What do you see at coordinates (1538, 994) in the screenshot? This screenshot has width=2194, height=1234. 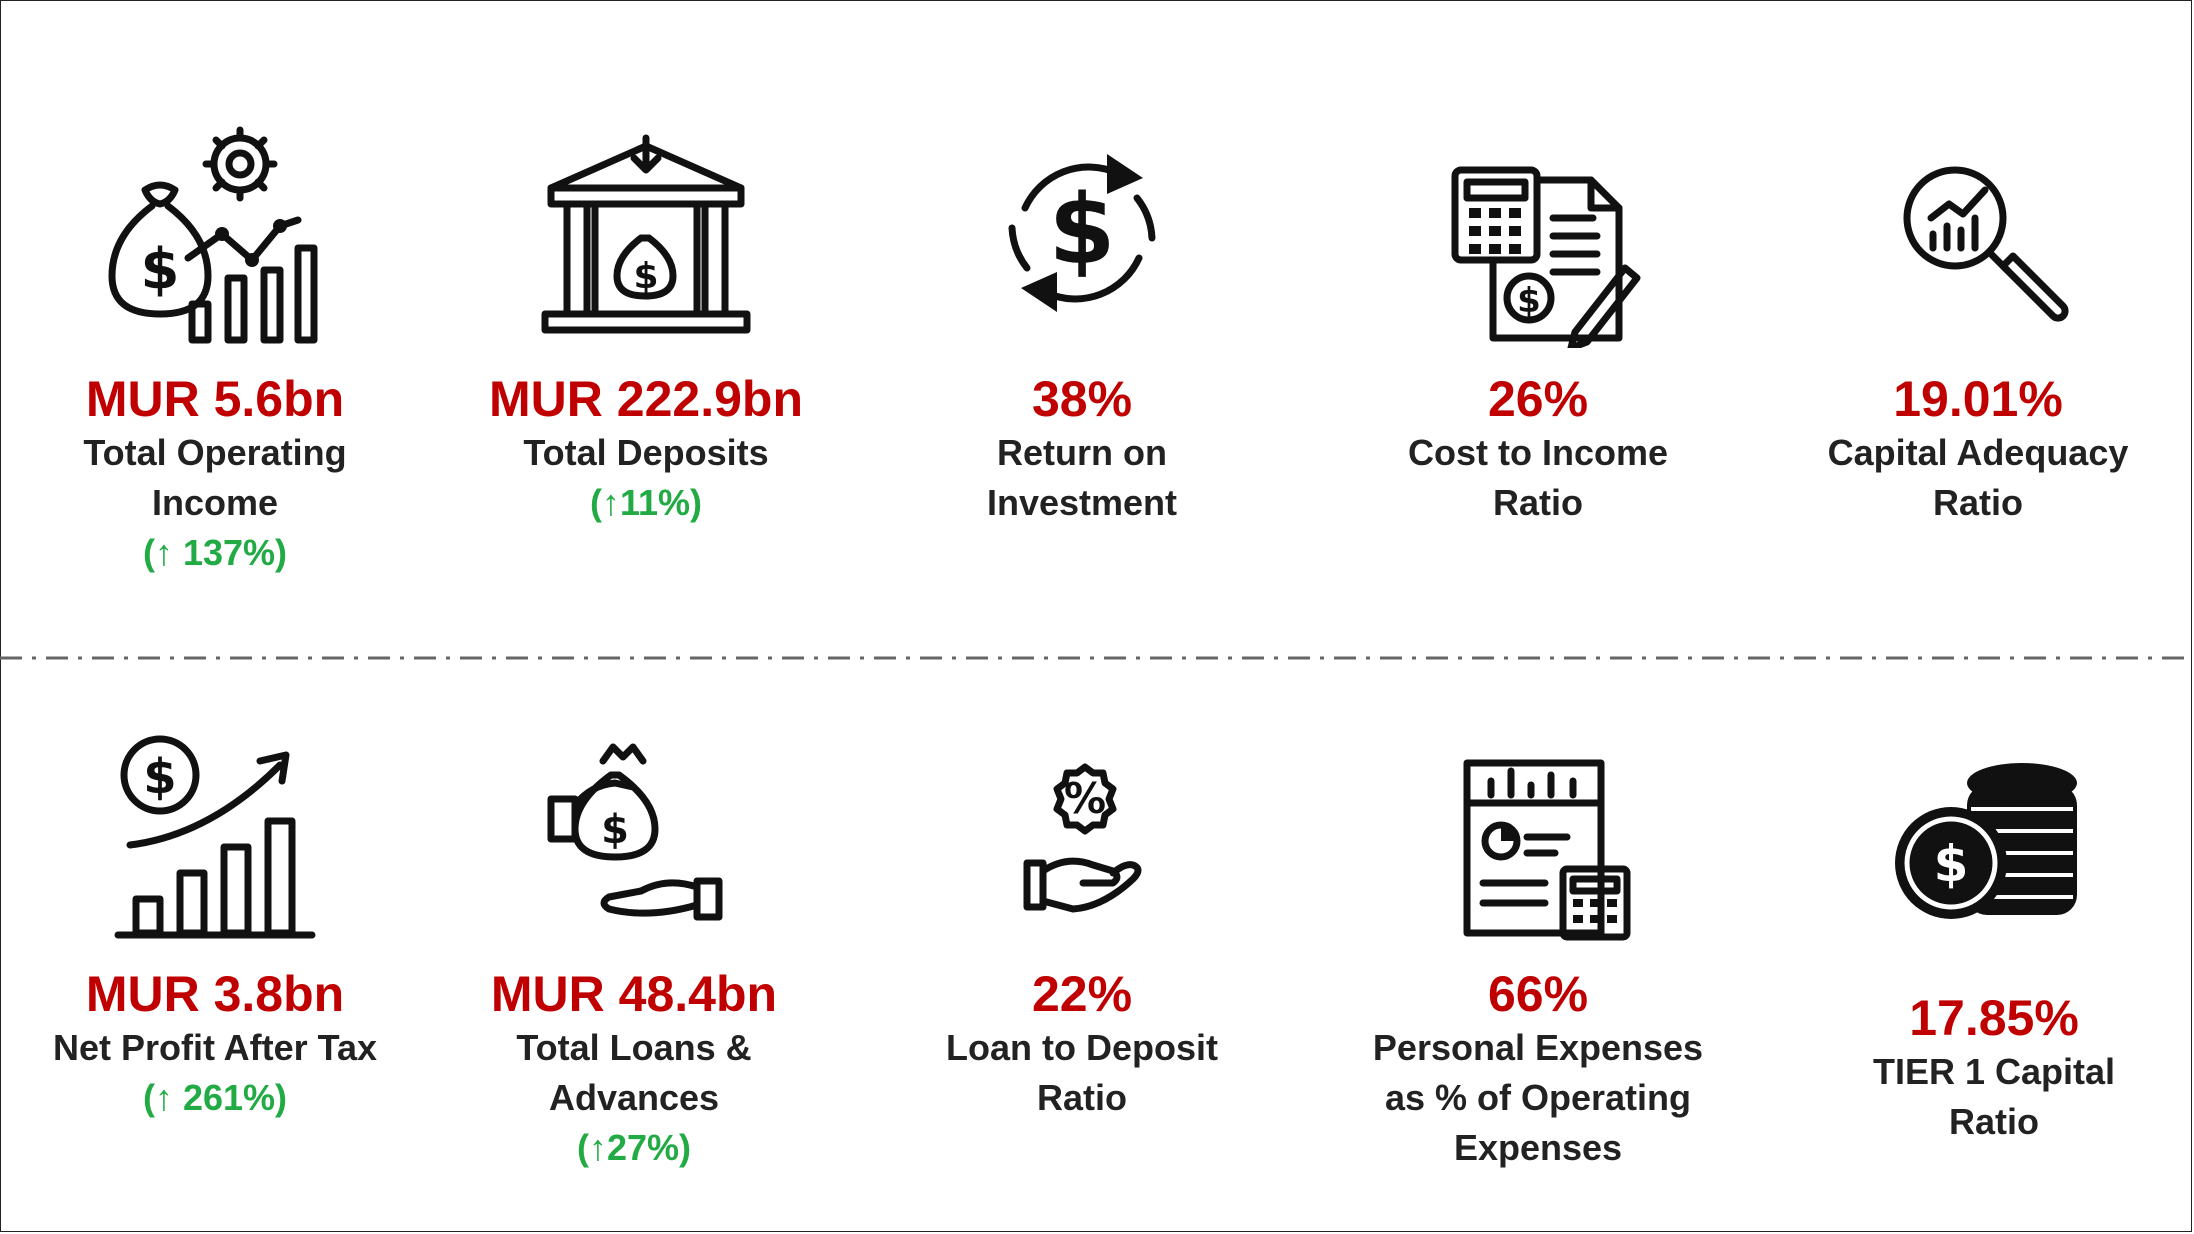 I see `kpi-value: 66%` at bounding box center [1538, 994].